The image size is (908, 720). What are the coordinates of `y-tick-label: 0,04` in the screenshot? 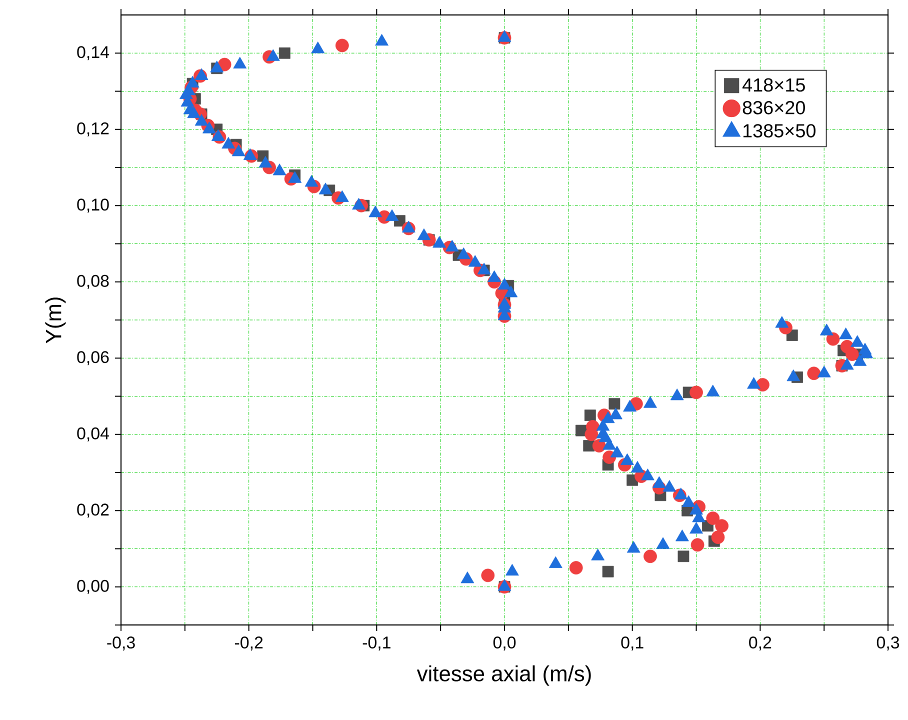 It's located at (93, 434).